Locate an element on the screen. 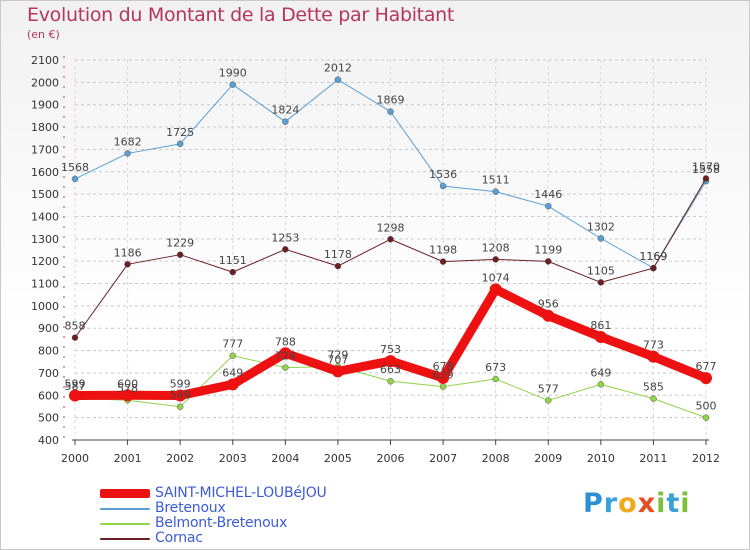 Image resolution: width=750 pixels, height=550 pixels. data-label: 639 is located at coordinates (443, 375).